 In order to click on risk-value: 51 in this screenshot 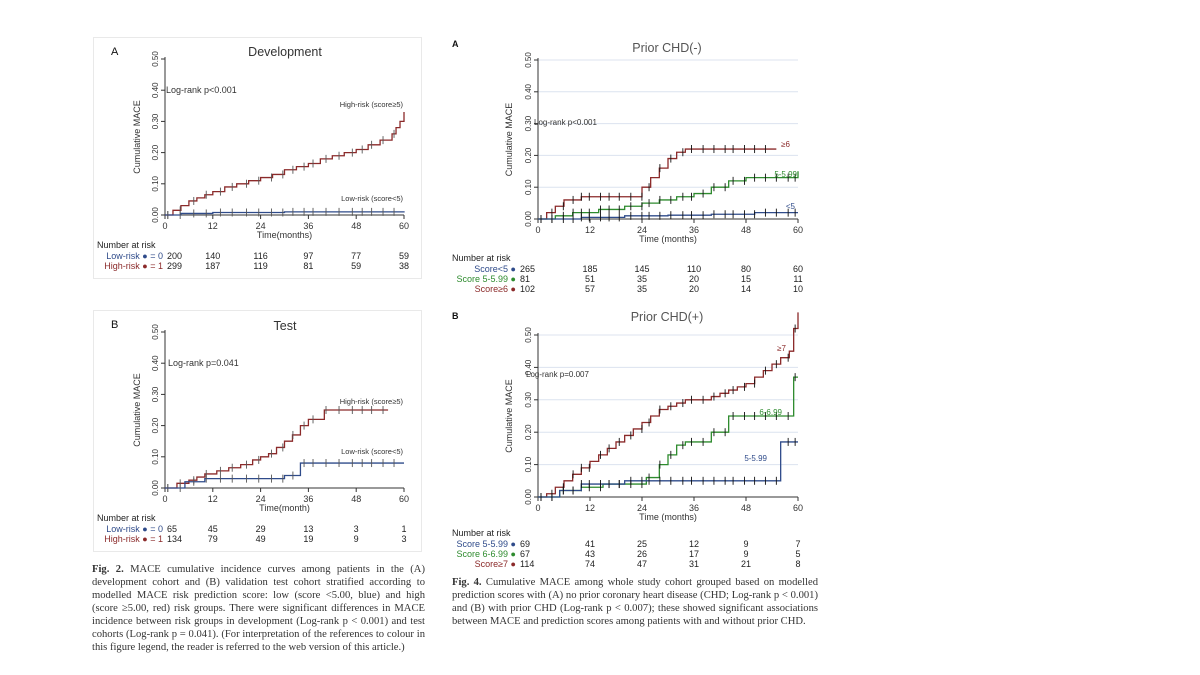, I will do `click(589, 279)`.